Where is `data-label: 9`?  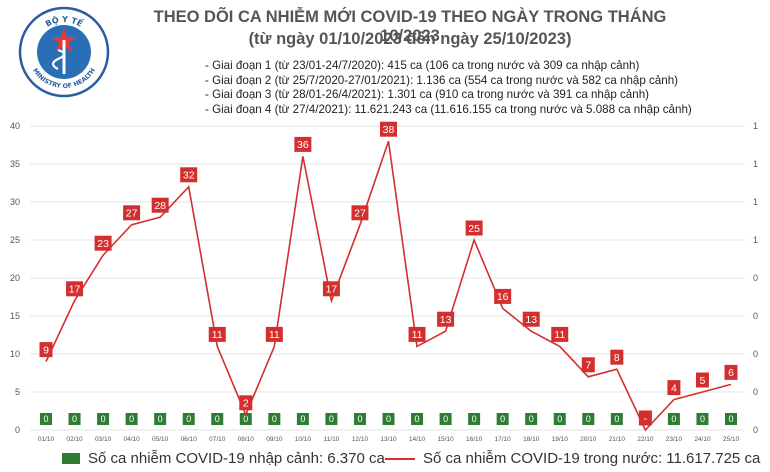 data-label: 9 is located at coordinates (46, 350).